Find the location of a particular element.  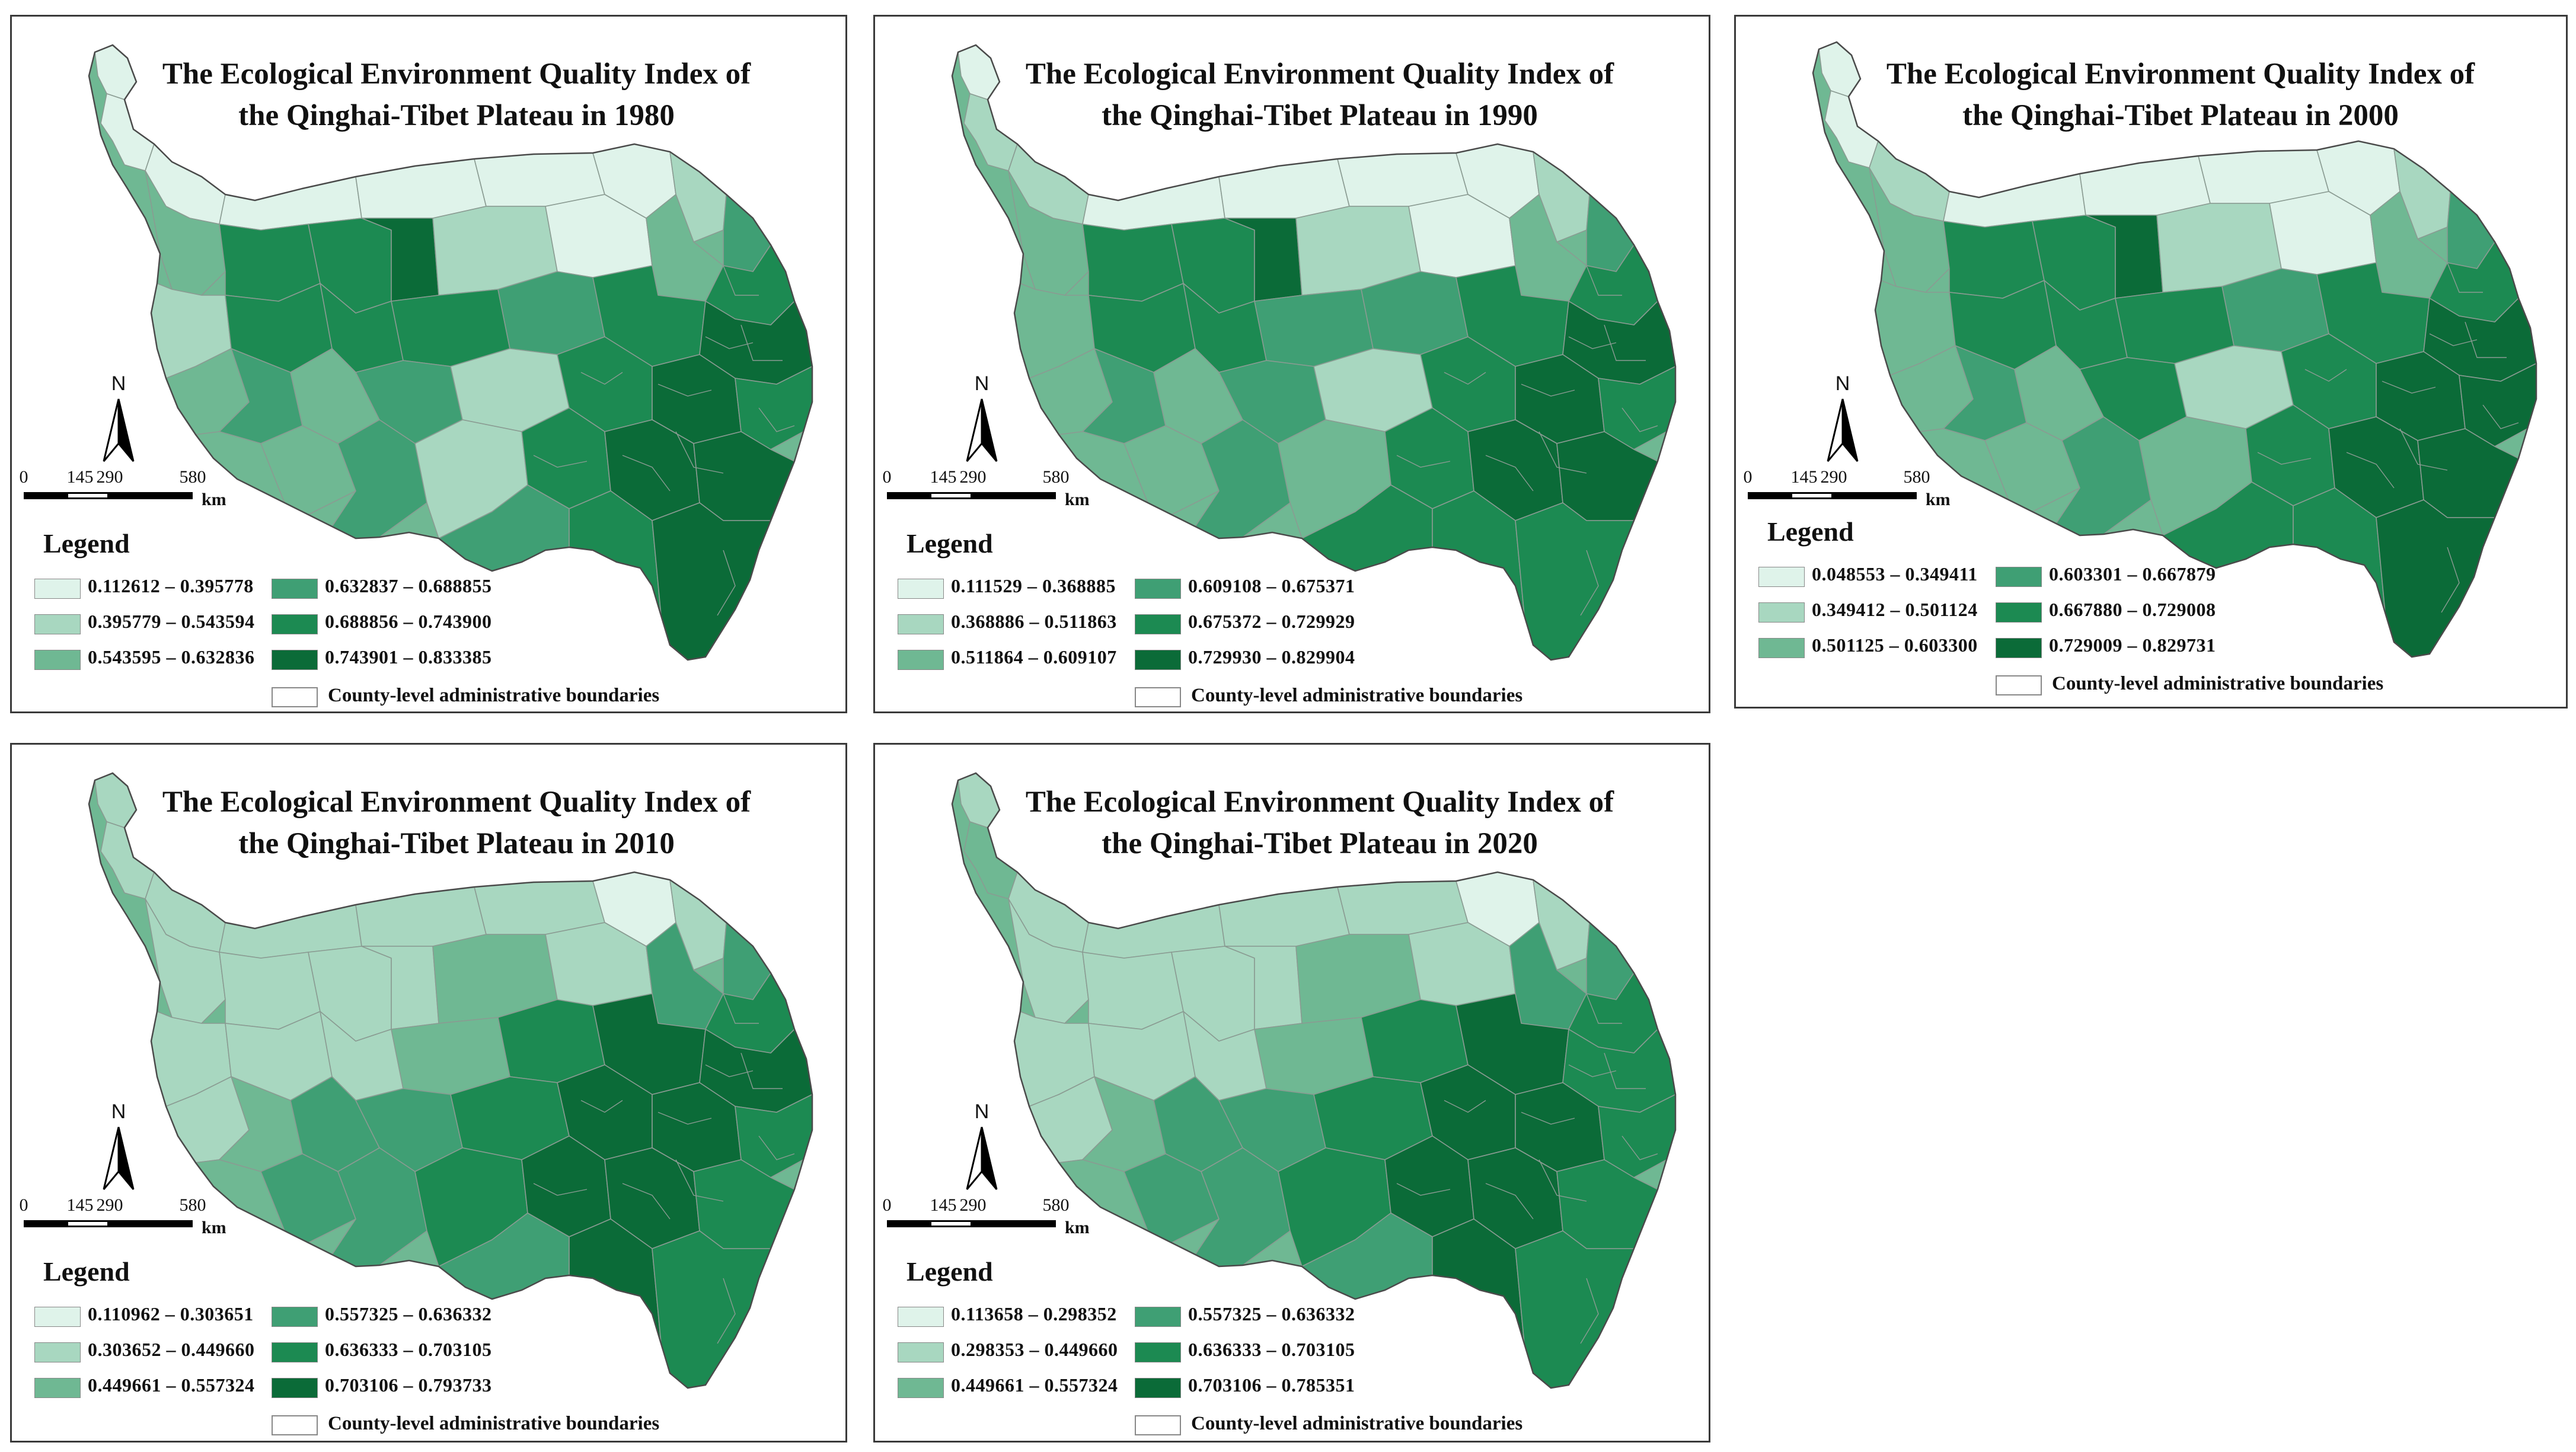

legend-class-range: 0.729930 – 0.829904 is located at coordinates (1271, 657).